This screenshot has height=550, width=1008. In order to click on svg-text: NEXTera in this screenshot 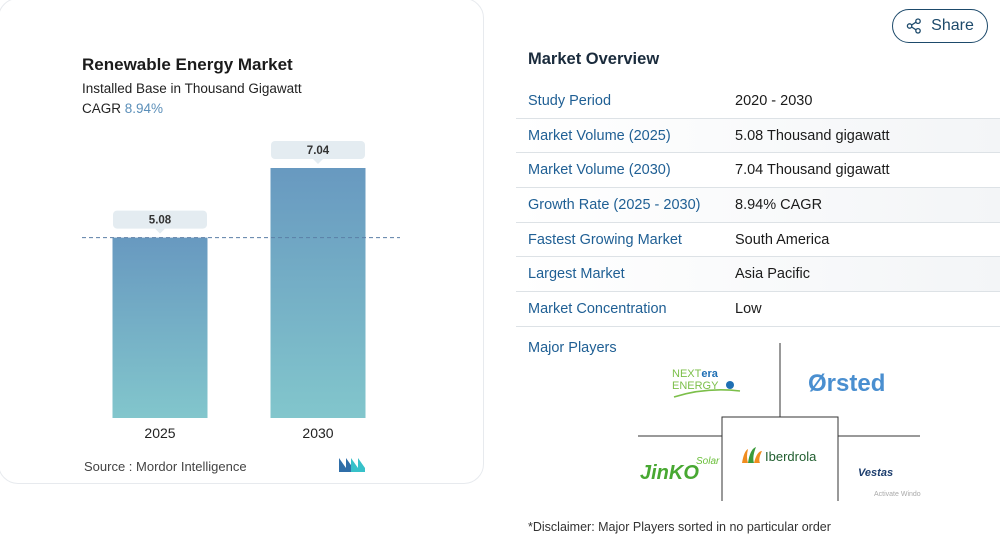, I will do `click(695, 374)`.